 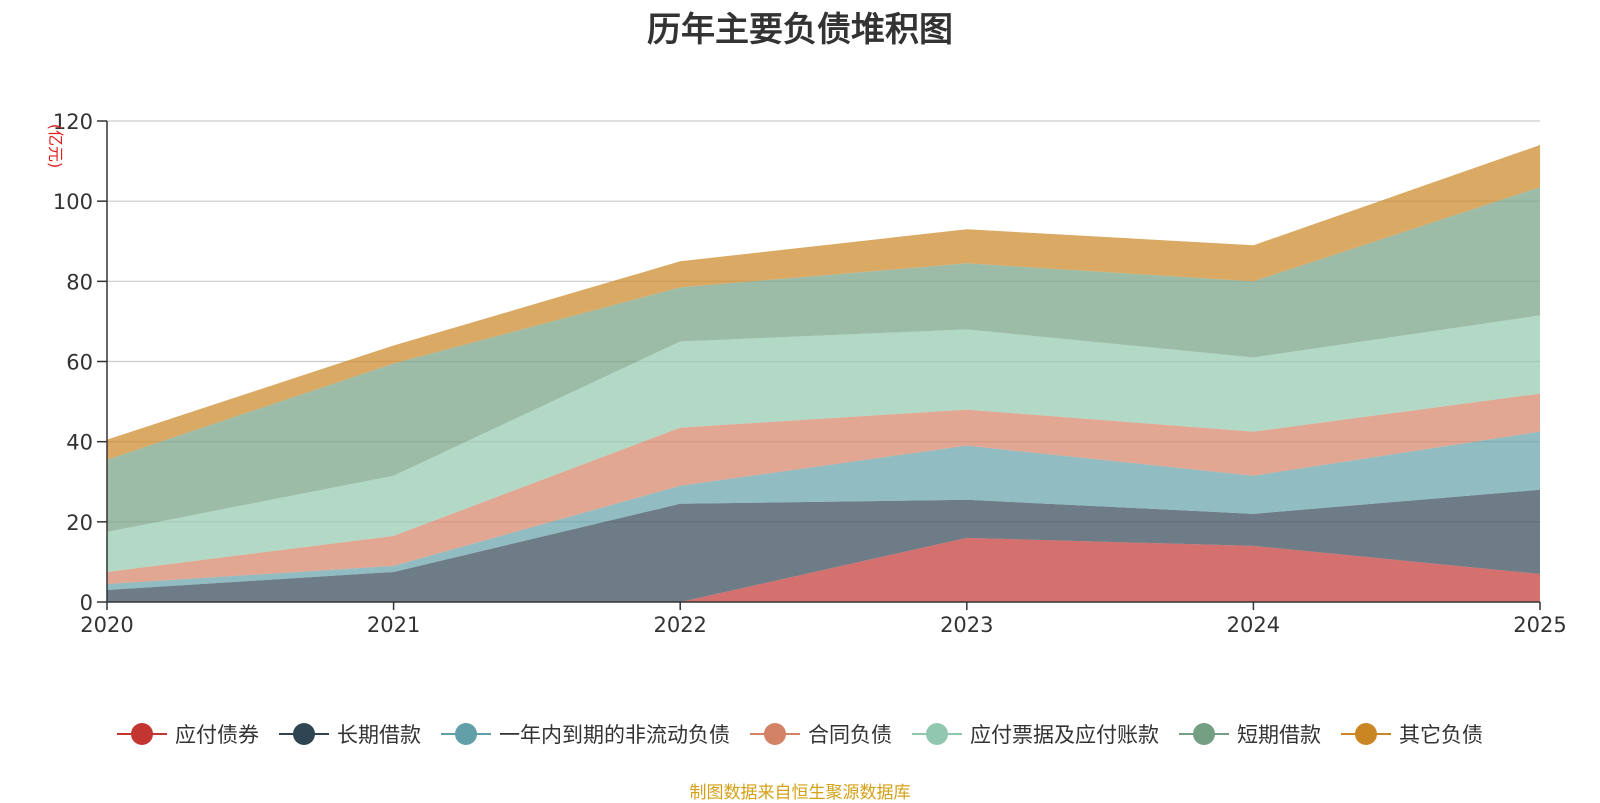 What do you see at coordinates (850, 735) in the screenshot?
I see `legend-label: 合同负债` at bounding box center [850, 735].